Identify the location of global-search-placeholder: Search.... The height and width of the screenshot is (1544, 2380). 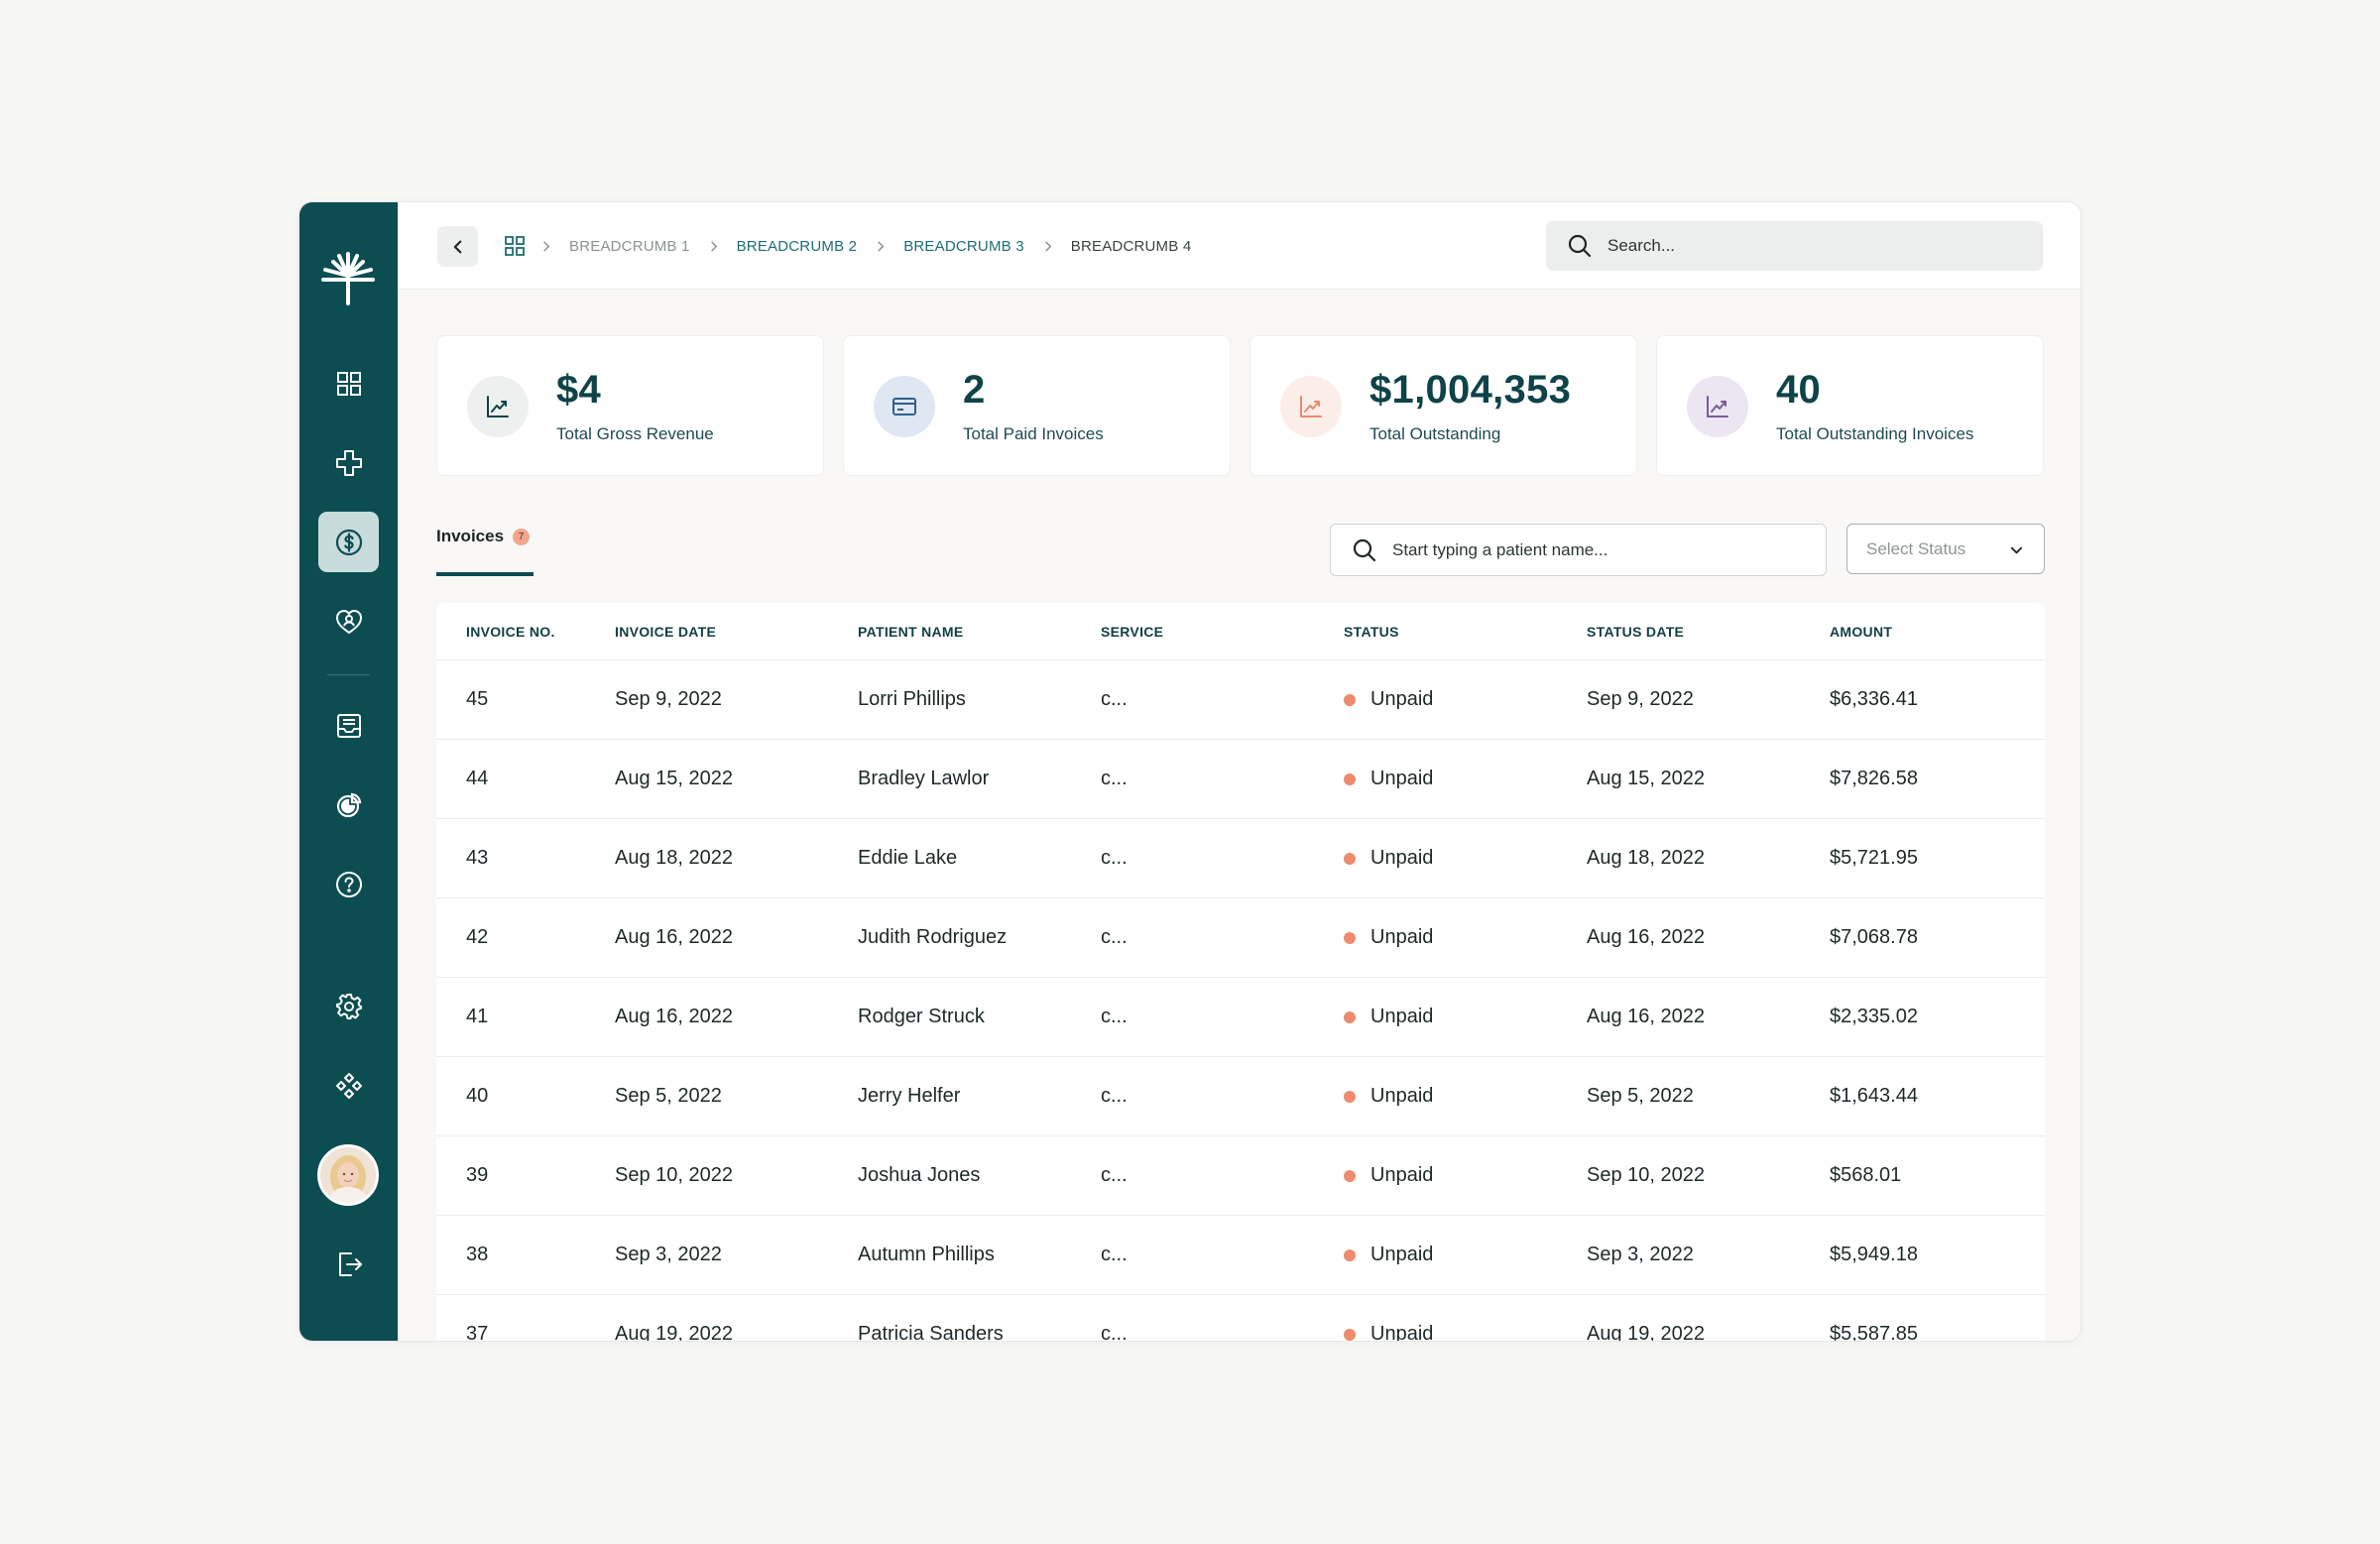
(1641, 245).